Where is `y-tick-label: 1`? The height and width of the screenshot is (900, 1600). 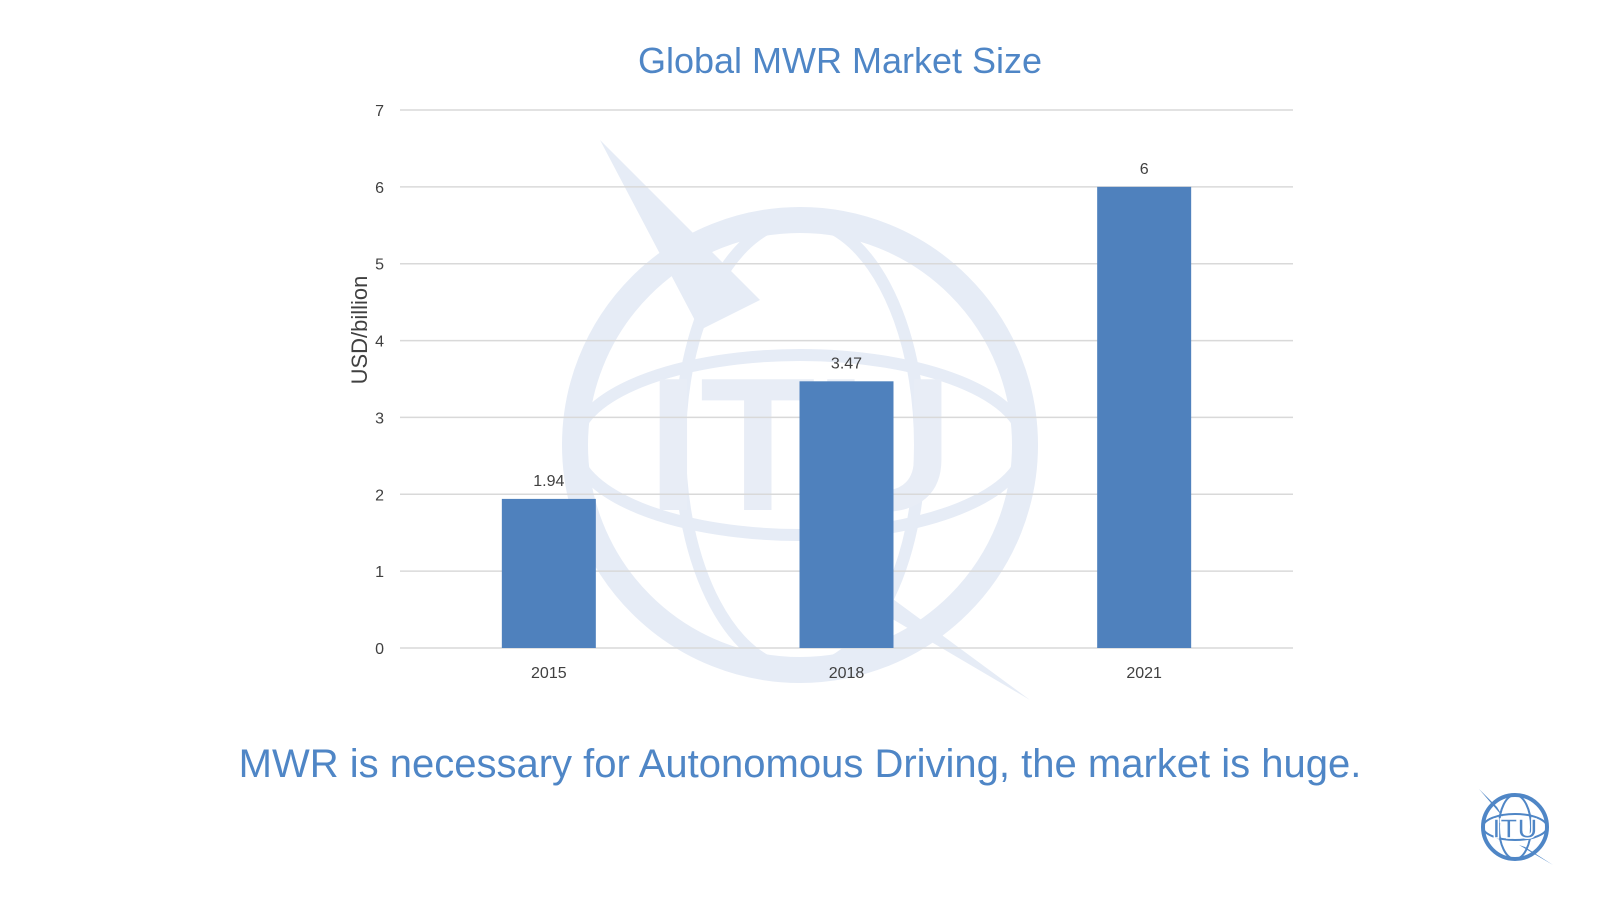 y-tick-label: 1 is located at coordinates (379, 572).